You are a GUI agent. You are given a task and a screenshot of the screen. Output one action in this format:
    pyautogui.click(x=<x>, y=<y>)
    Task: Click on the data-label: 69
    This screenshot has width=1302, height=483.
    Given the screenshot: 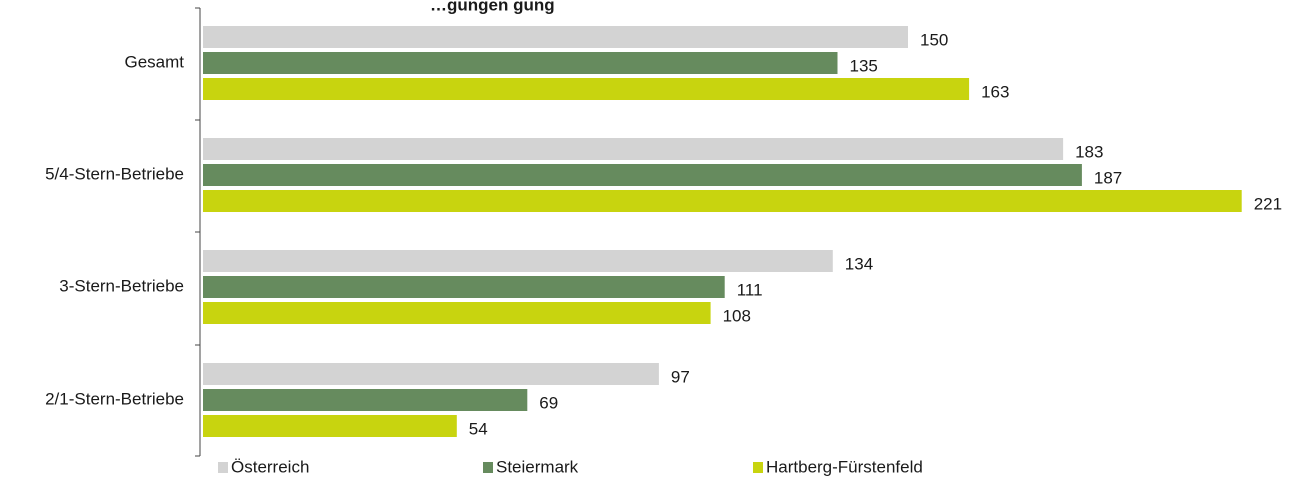 What is the action you would take?
    pyautogui.click(x=548, y=402)
    